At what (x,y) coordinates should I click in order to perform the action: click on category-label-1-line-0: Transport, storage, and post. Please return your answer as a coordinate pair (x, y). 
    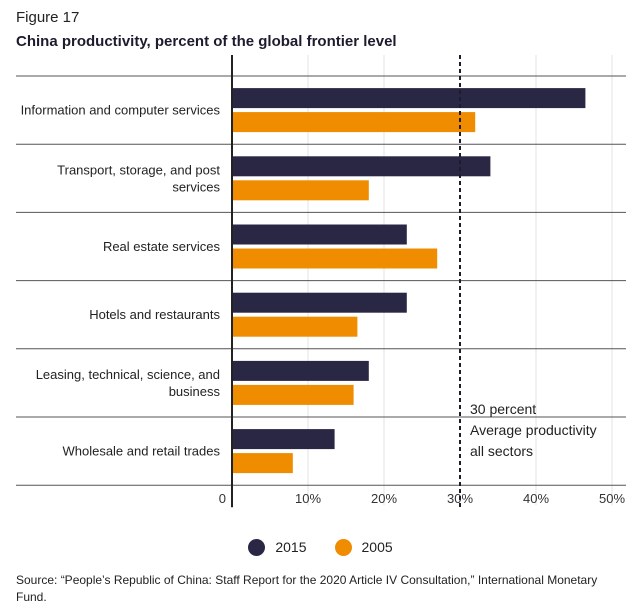
    Looking at the image, I should click on (138, 169).